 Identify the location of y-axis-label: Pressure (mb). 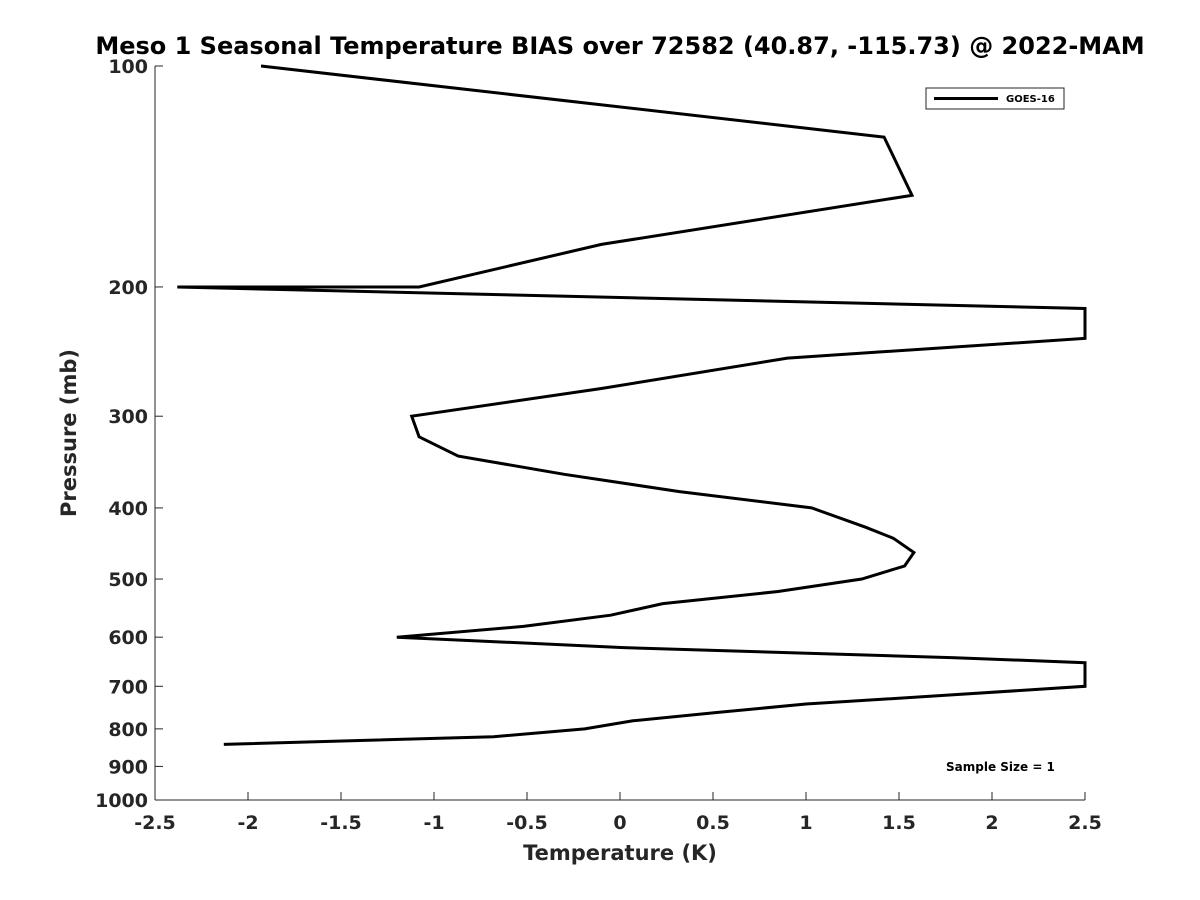
(69, 433).